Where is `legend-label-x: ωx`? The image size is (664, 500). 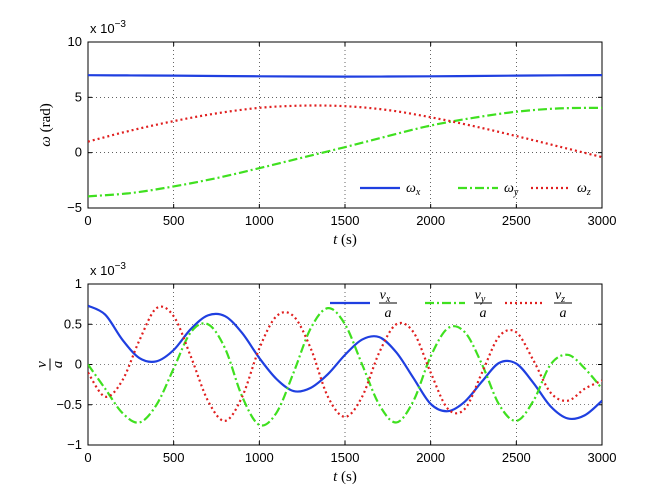
legend-label-x: ωx is located at coordinates (413, 189).